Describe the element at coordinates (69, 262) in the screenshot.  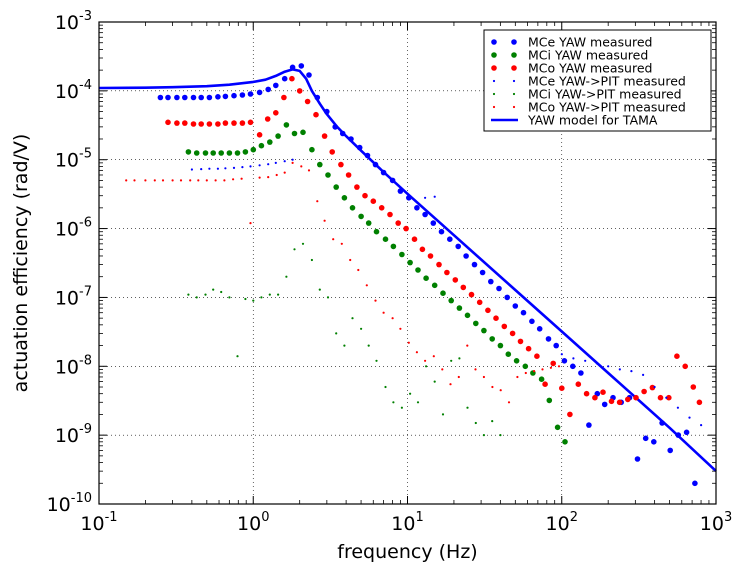
I see `y-tick-labels: 10-10 10-9 10-8 10-7 10-6 10-5 10-4 10-3` at that location.